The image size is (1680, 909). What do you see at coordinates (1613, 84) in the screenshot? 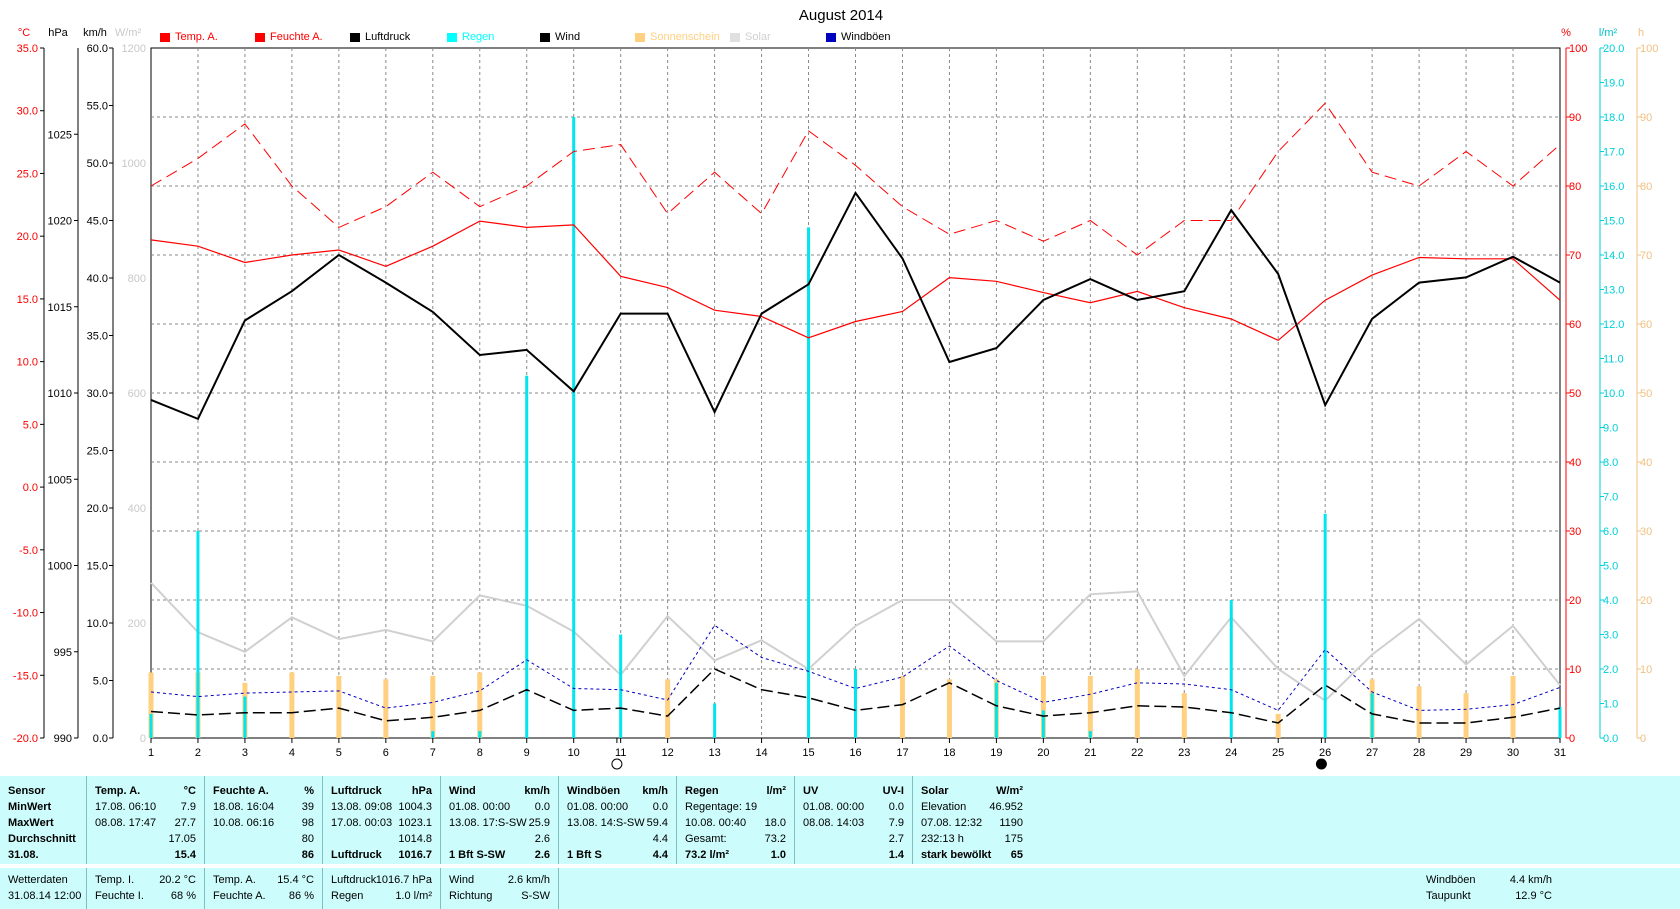
I see `rain-tick-label: 19.0` at bounding box center [1613, 84].